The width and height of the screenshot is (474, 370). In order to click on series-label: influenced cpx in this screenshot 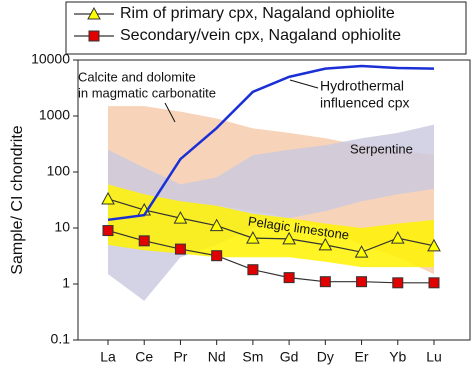, I will do `click(365, 103)`.